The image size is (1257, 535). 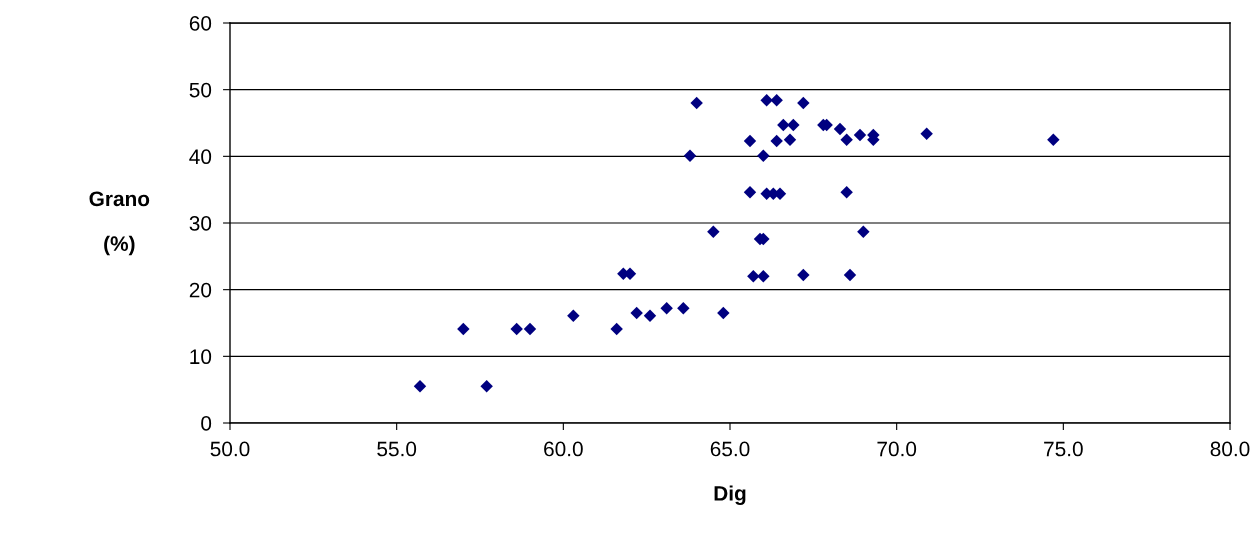 I want to click on y-tick-label: 30, so click(x=200, y=223).